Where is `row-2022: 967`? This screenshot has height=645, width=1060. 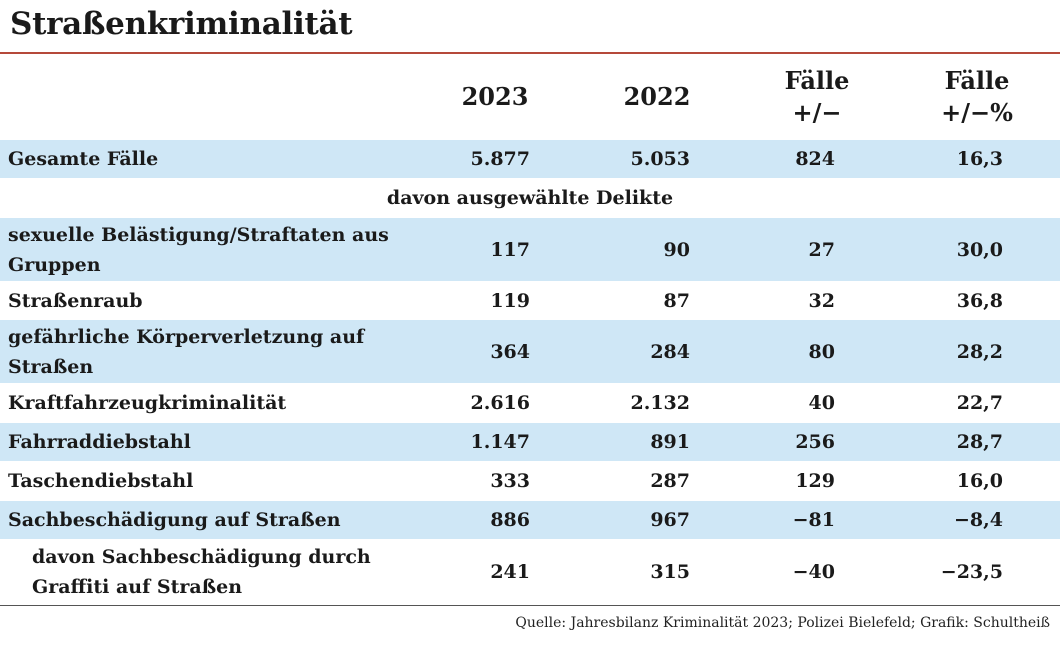
row-2022: 967 is located at coordinates (670, 520).